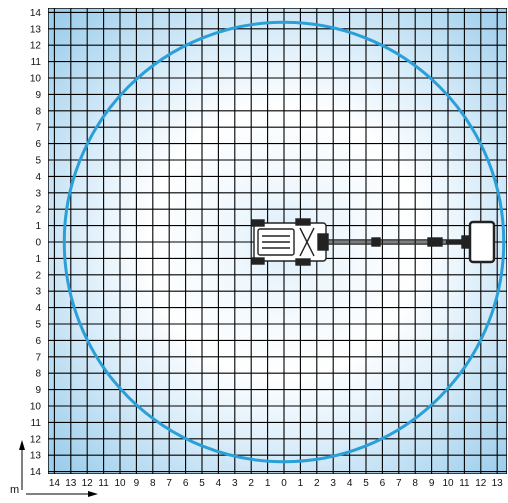 The height and width of the screenshot is (503, 508). Describe the element at coordinates (396, 242) in the screenshot. I see `machine-boom` at that location.